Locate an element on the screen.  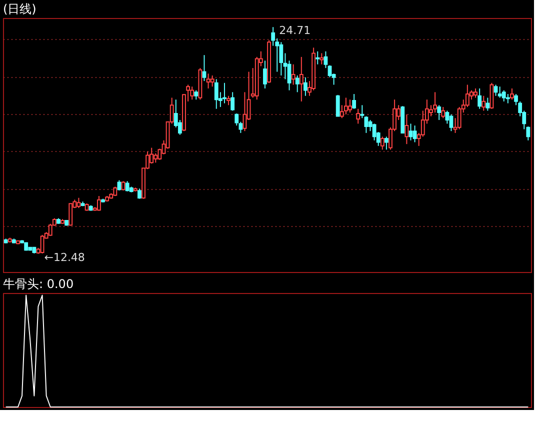
annotation: ←12.48 is located at coordinates (64, 257).